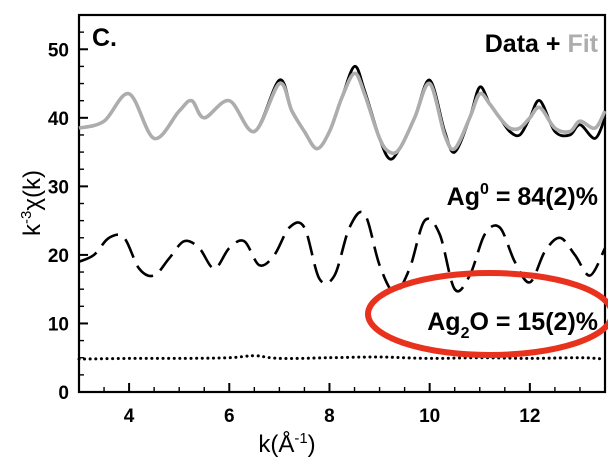 This screenshot has width=608, height=466. I want to click on ag0-annotation: Ag0 = 84(2)%, so click(522, 196).